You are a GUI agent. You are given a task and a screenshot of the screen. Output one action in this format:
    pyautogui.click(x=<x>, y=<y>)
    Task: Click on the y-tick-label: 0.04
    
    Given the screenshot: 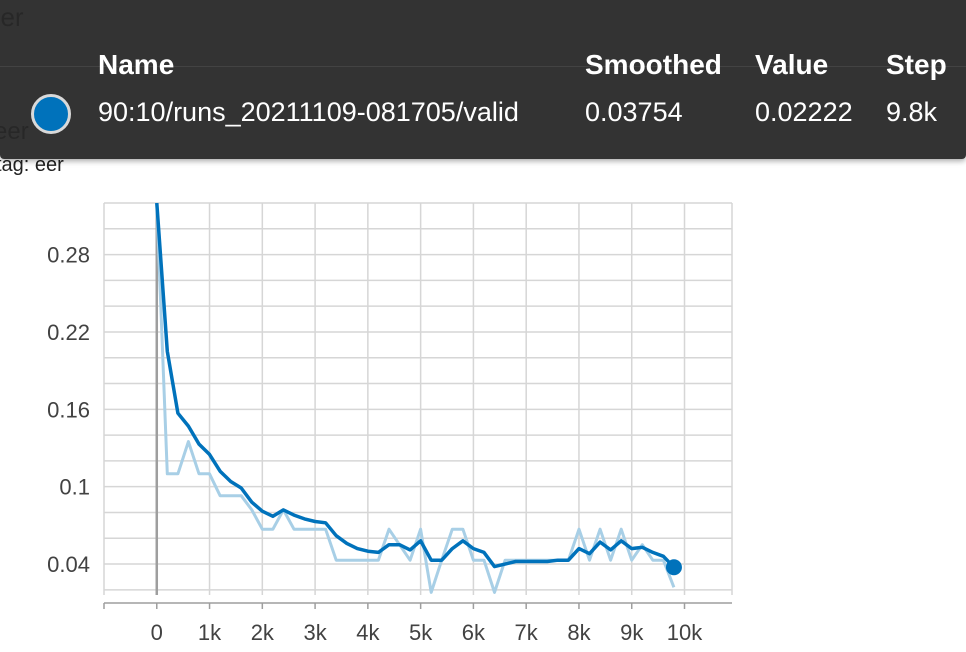 What is the action you would take?
    pyautogui.click(x=68, y=564)
    